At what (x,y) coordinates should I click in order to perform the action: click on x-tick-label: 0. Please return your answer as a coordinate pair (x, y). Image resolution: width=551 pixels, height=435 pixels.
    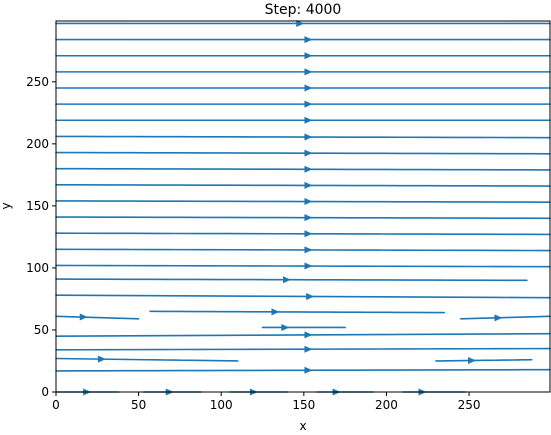
    Looking at the image, I should click on (56, 405).